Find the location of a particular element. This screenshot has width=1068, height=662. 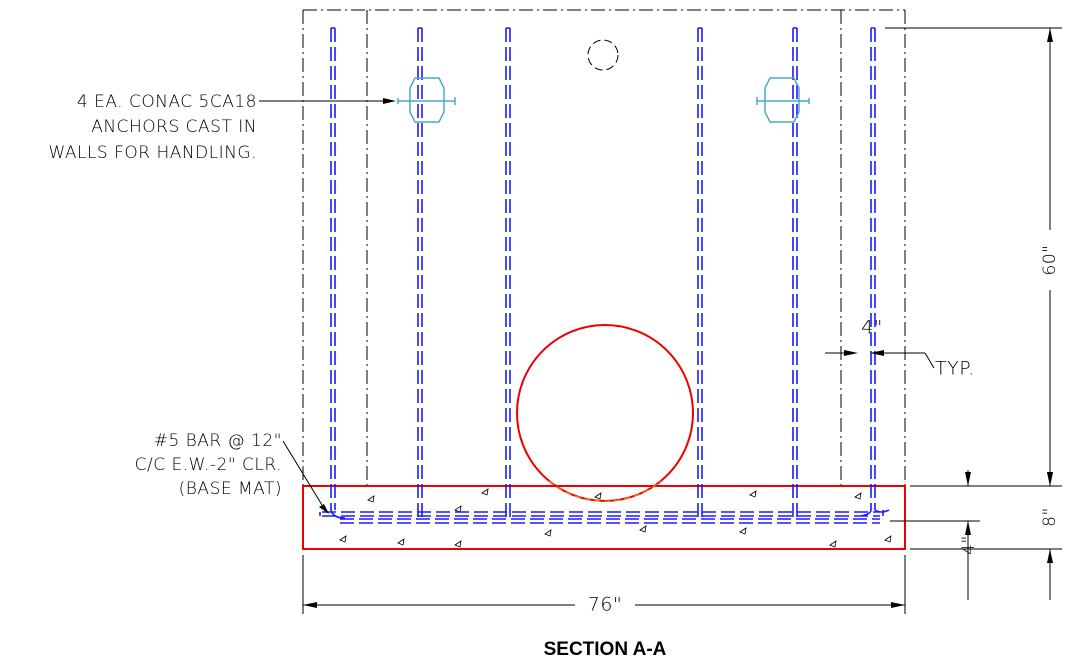

section-title: SECTION A-A is located at coordinates (605, 649).